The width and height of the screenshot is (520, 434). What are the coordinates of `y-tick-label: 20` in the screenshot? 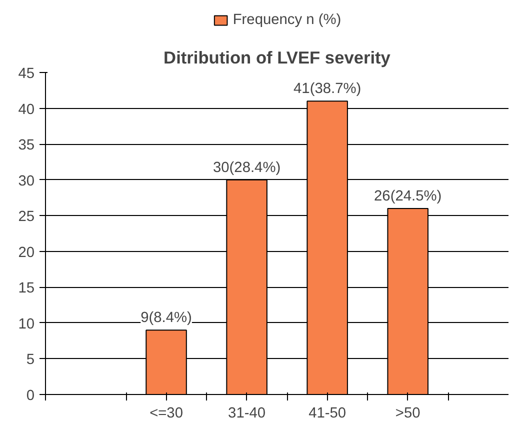 It's located at (26, 252).